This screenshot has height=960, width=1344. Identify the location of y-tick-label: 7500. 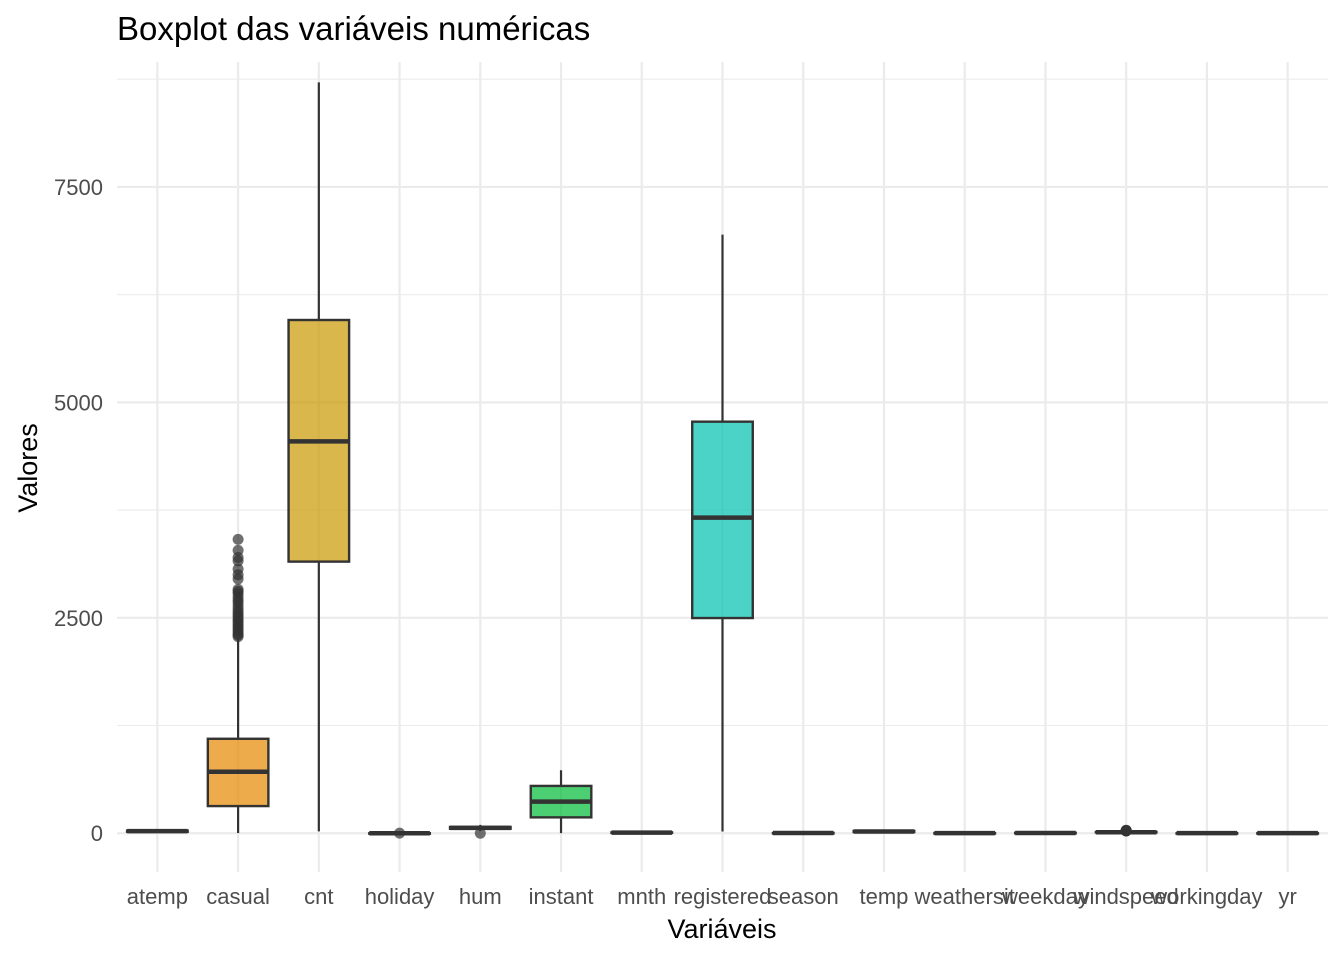
(78, 187).